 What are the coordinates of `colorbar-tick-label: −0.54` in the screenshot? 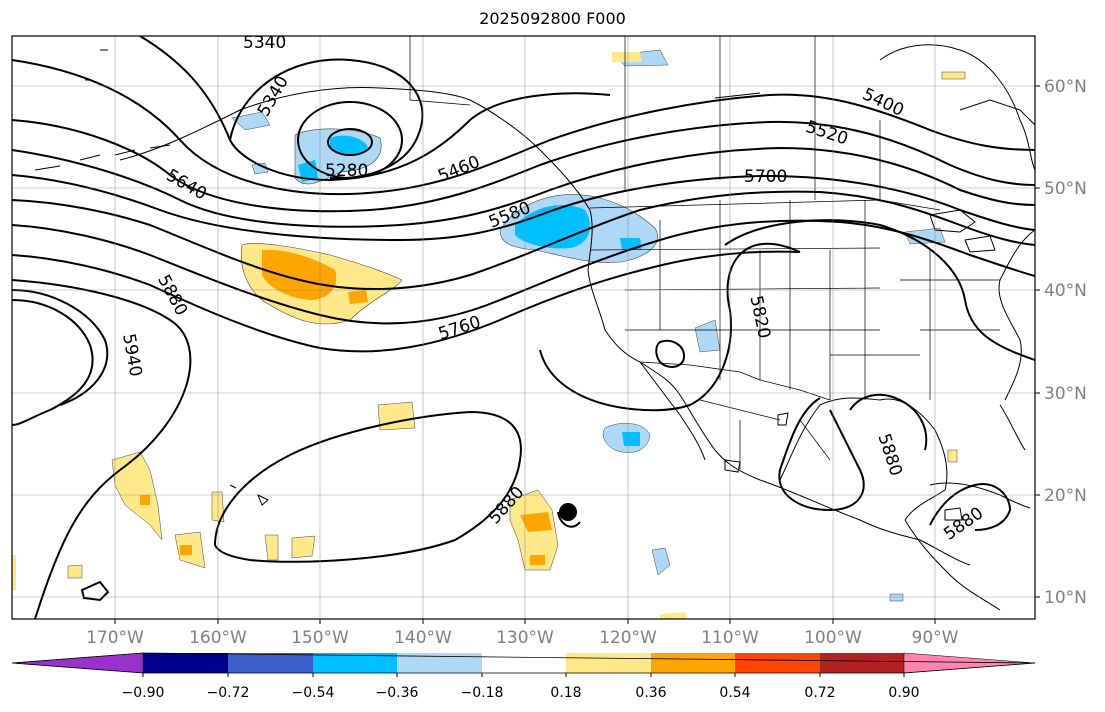 It's located at (313, 693).